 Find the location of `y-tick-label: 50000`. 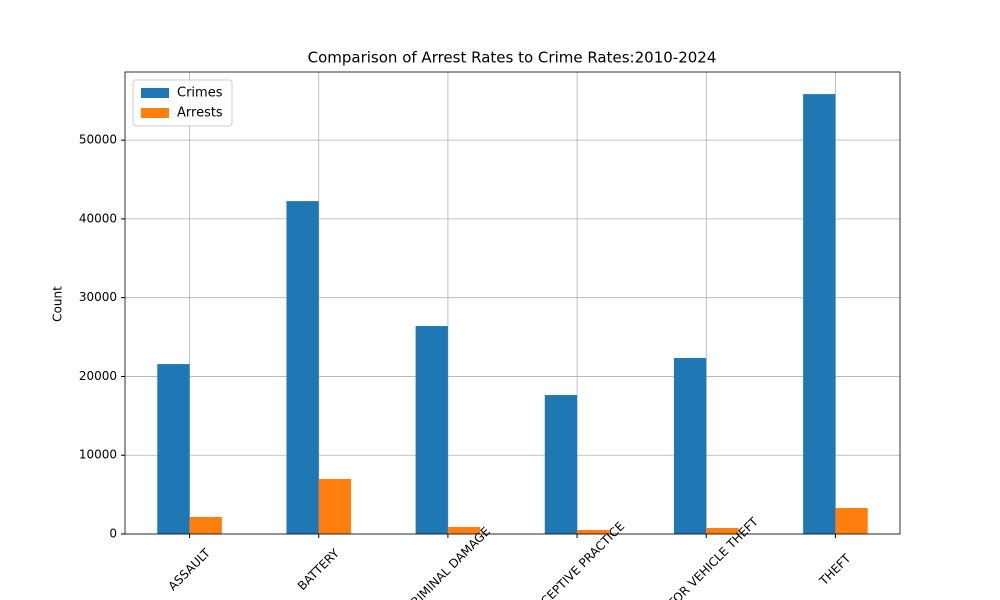

y-tick-label: 50000 is located at coordinates (98, 140).